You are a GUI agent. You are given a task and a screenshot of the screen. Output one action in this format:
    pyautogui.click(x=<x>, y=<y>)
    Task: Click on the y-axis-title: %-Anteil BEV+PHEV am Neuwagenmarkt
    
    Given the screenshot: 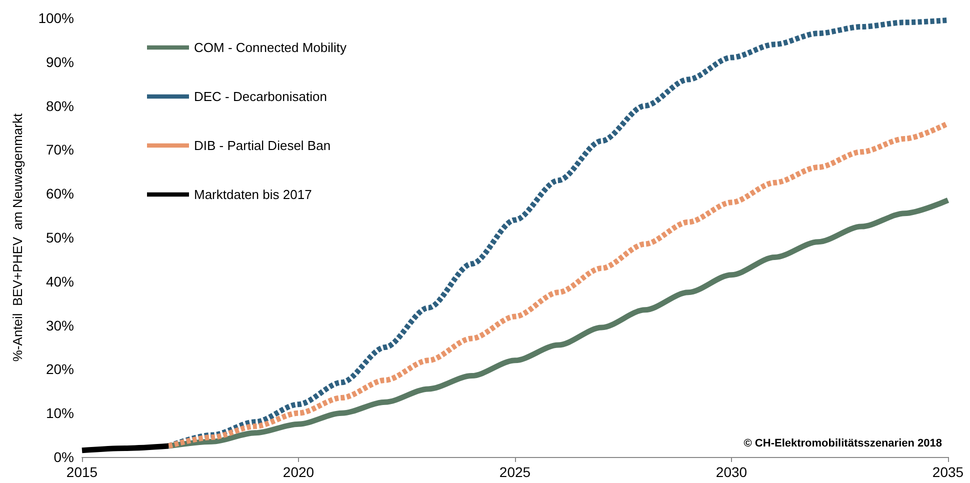 What is the action you would take?
    pyautogui.click(x=17, y=237)
    